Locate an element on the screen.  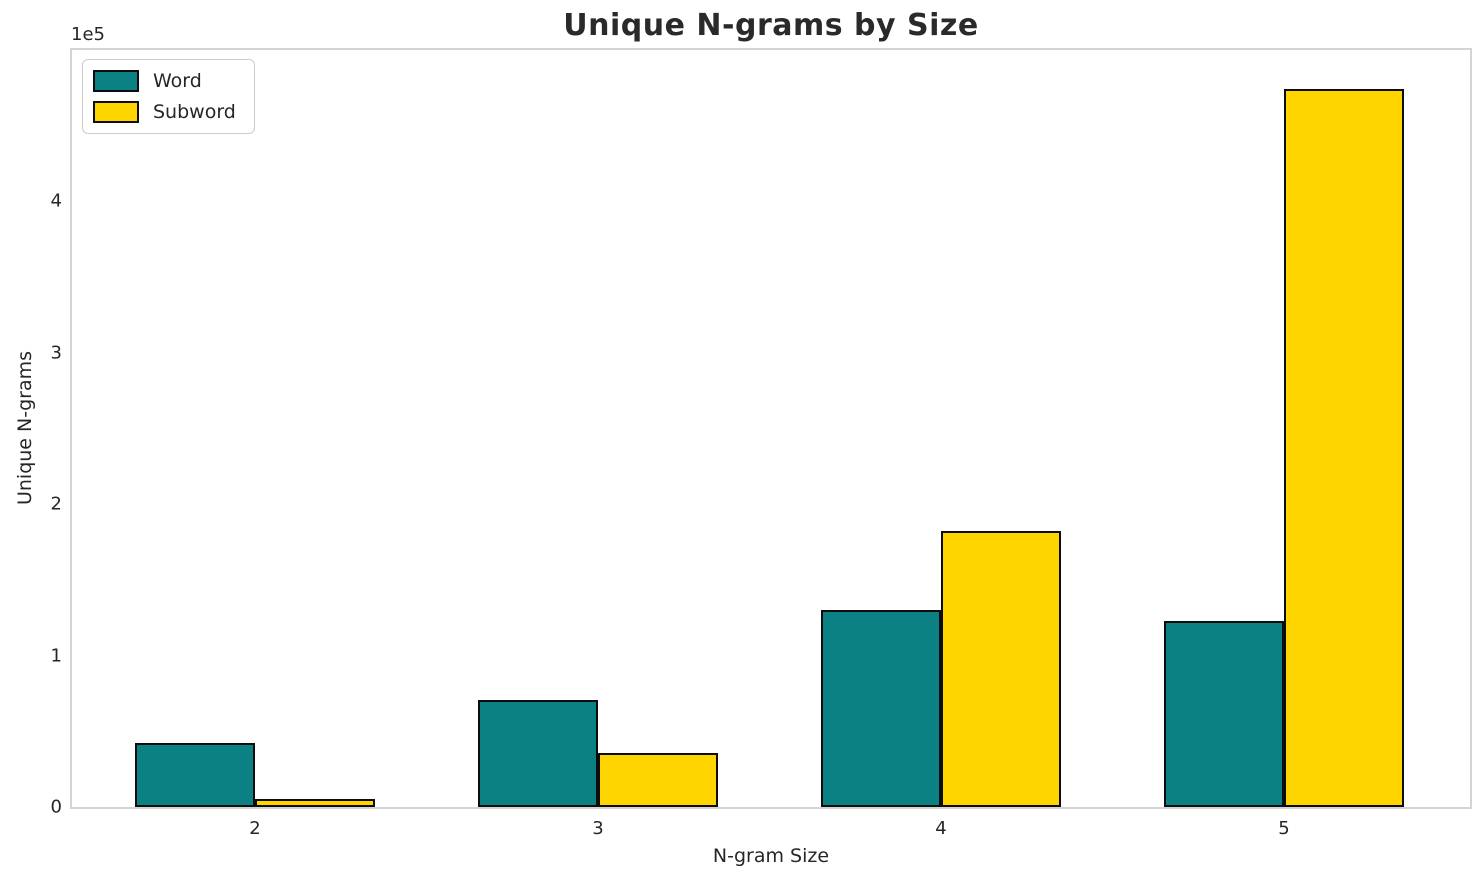
x-tick-5: 5 is located at coordinates (1284, 828).